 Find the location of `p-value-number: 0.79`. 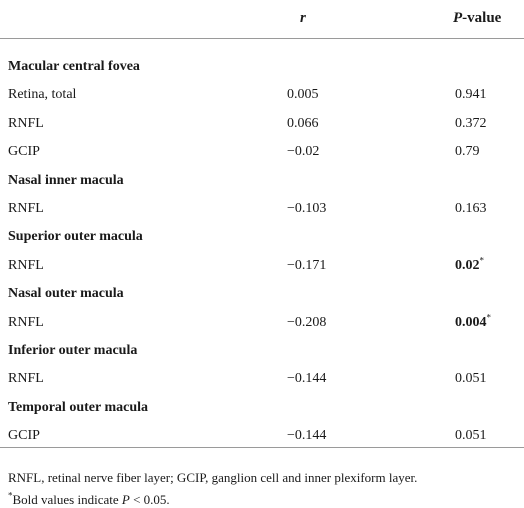

p-value-number: 0.79 is located at coordinates (467, 152).